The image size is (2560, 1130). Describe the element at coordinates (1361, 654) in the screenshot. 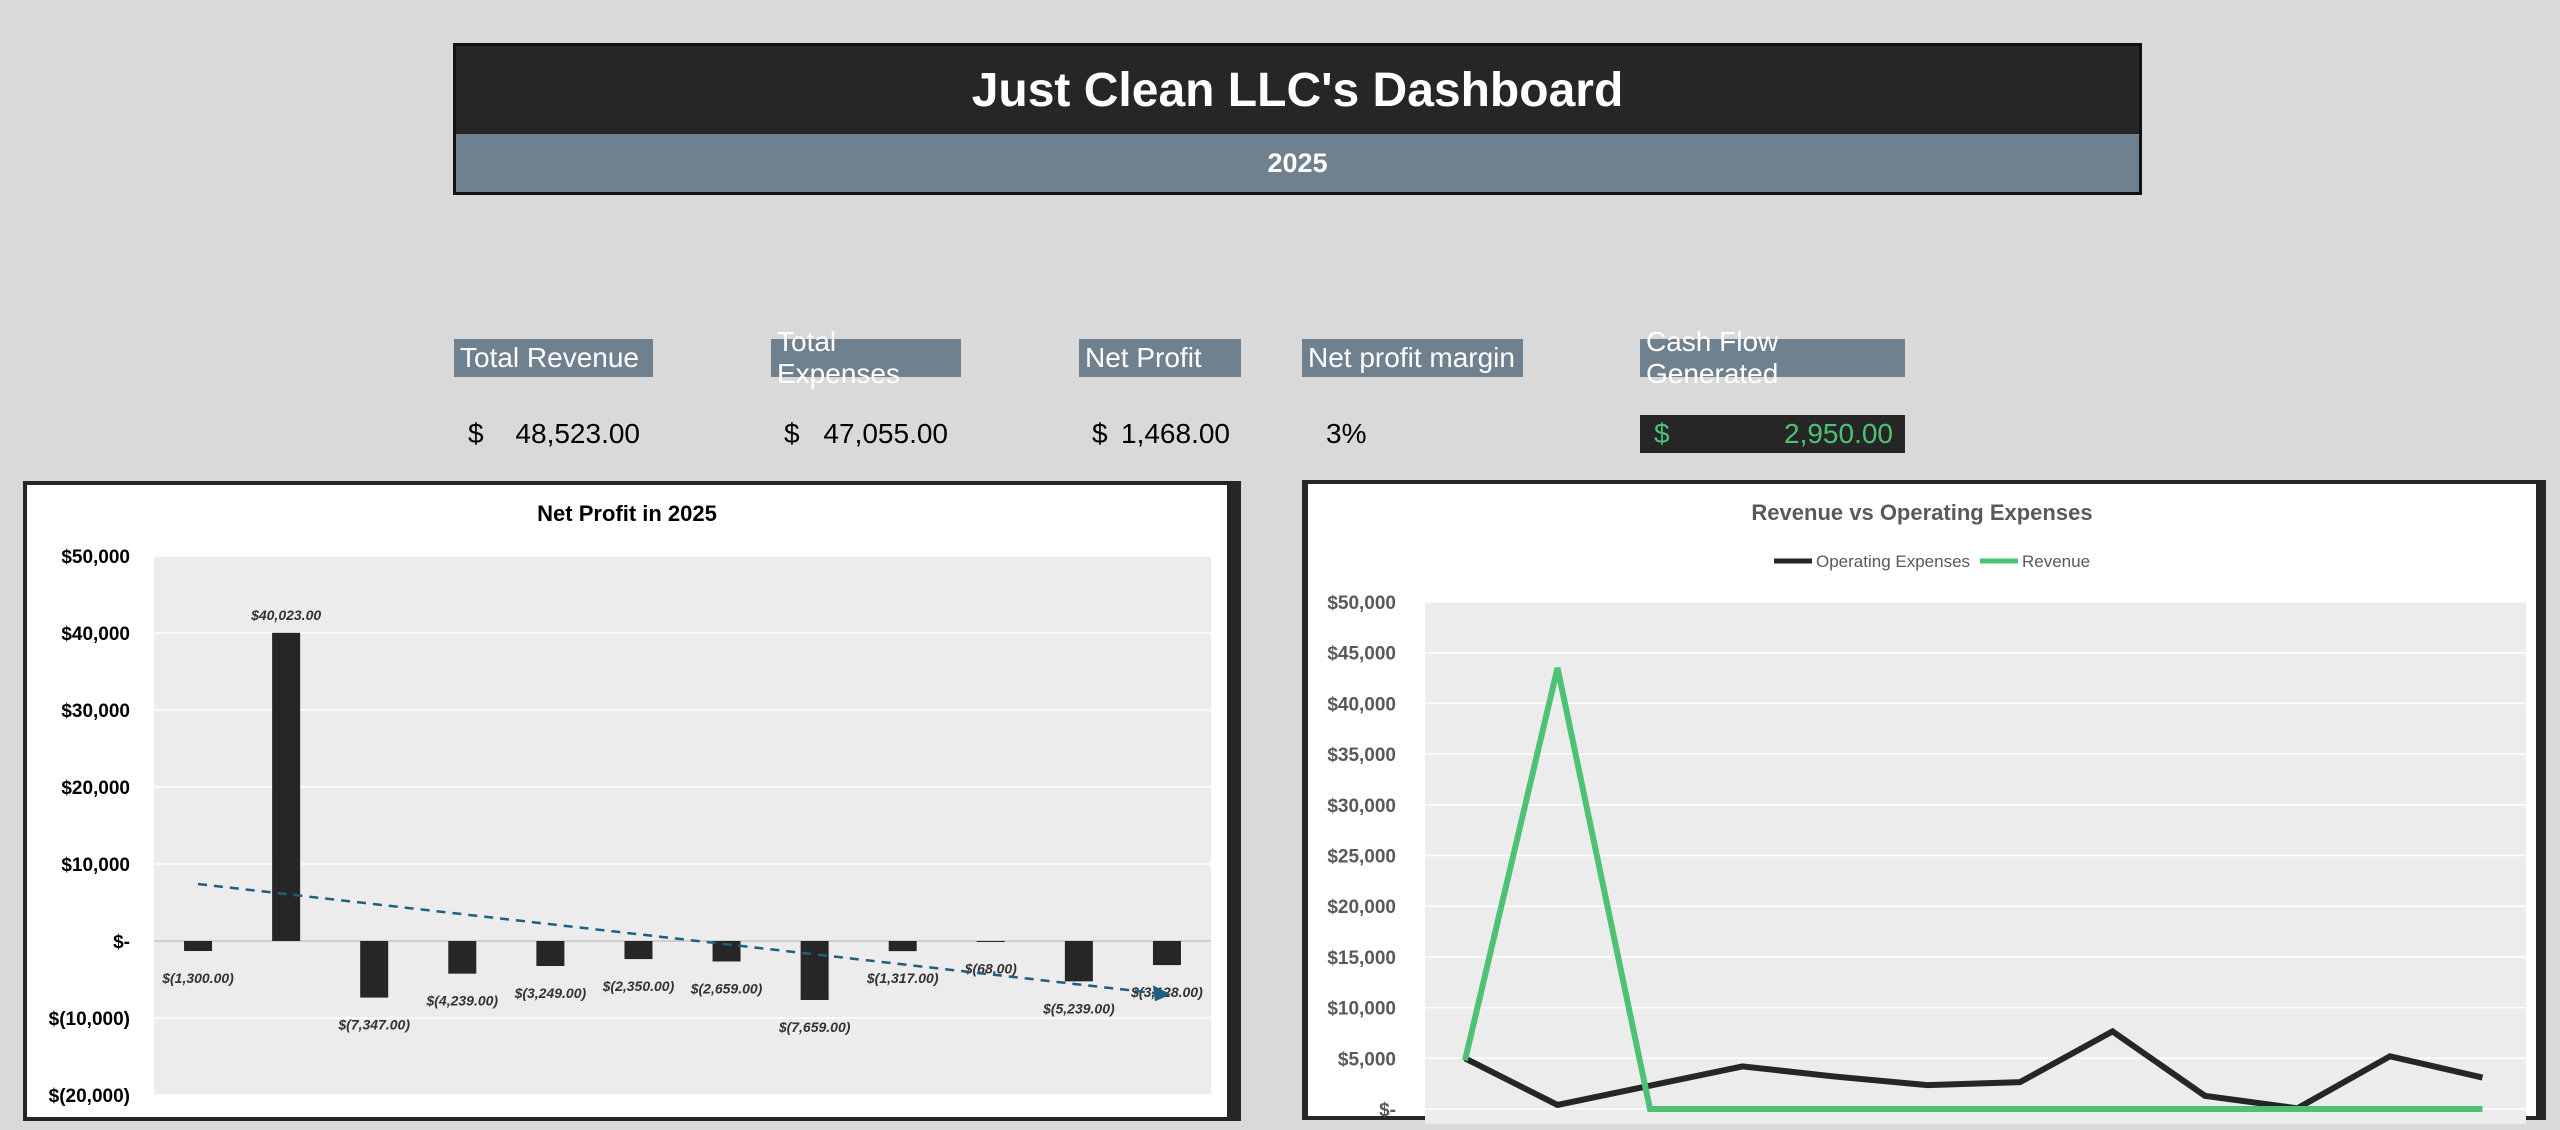

I see `y-tick-label: $45,000` at that location.